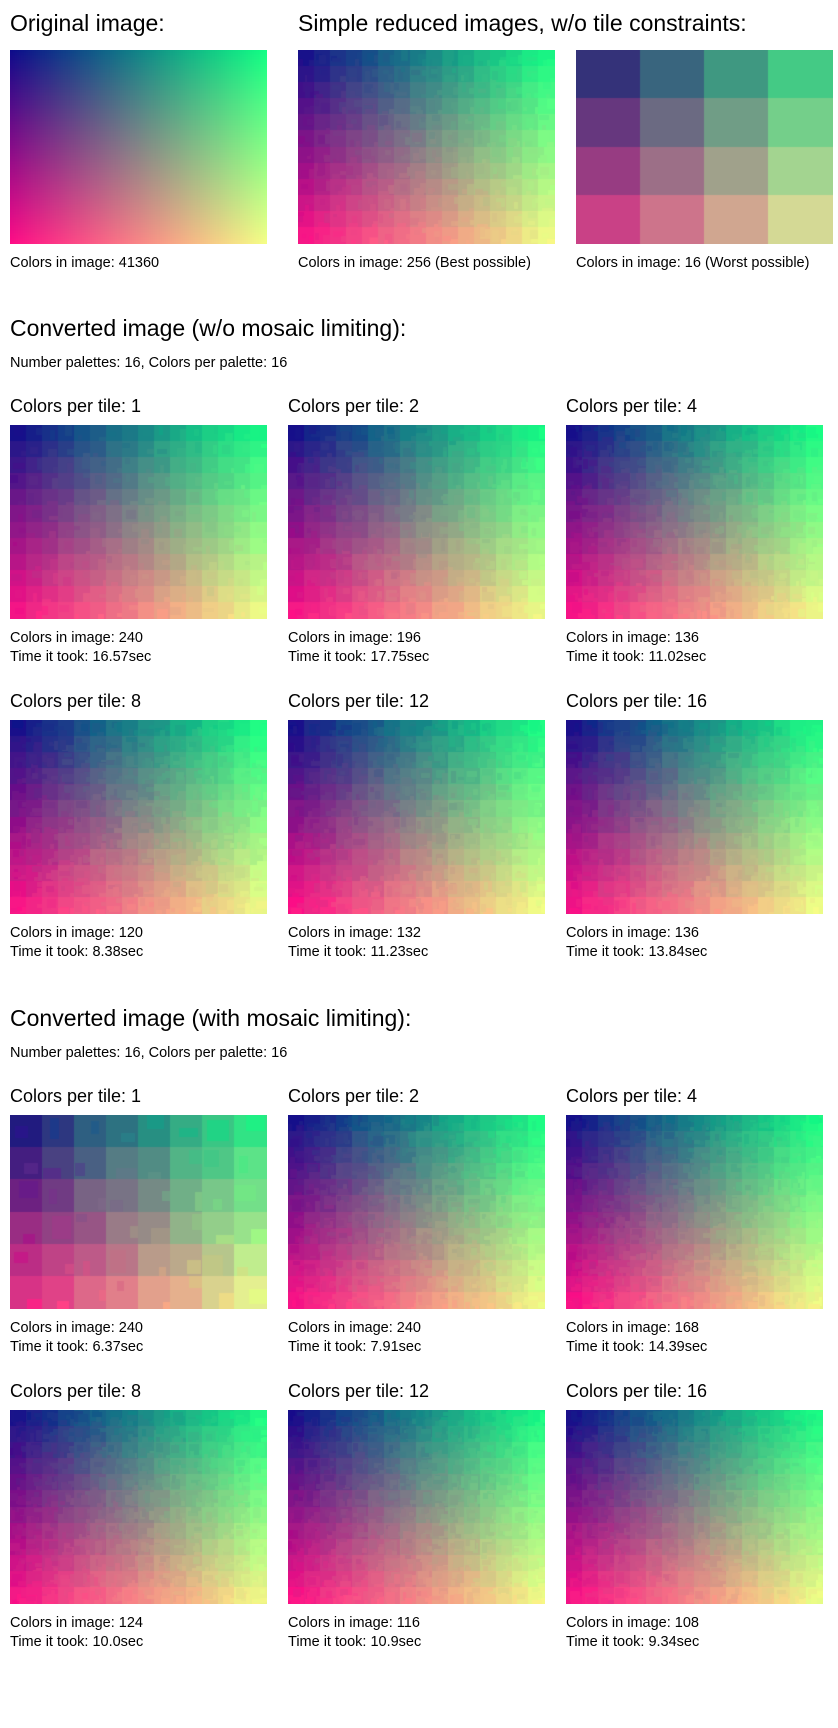 The width and height of the screenshot is (838, 1728). Describe the element at coordinates (81, 657) in the screenshot. I see `result-time: Time it took: 16.57sec` at that location.